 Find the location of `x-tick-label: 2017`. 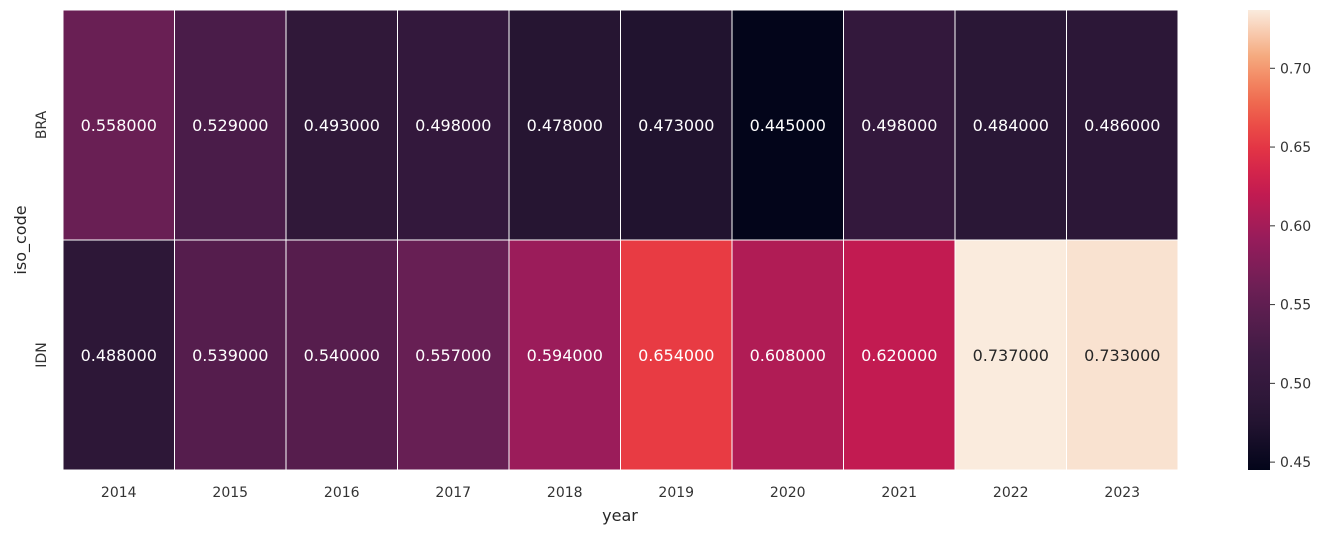

x-tick-label: 2017 is located at coordinates (453, 493).